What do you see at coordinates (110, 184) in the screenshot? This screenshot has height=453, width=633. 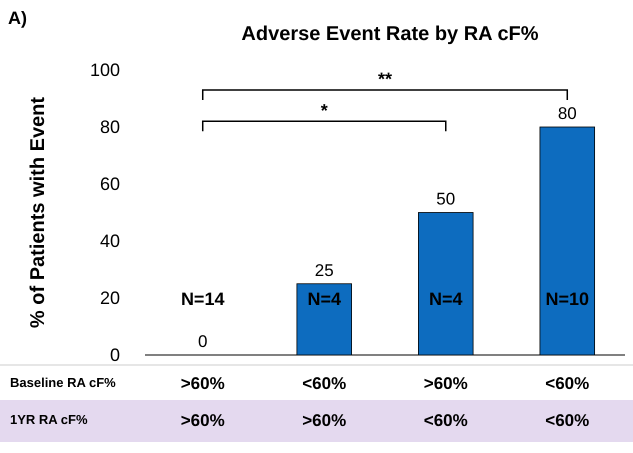 I see `y-tick-label: 60` at bounding box center [110, 184].